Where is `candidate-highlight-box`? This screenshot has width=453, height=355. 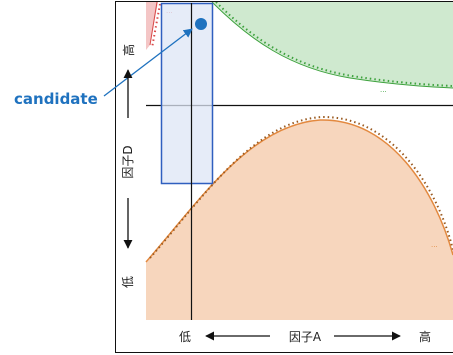 candidate-highlight-box is located at coordinates (187, 93).